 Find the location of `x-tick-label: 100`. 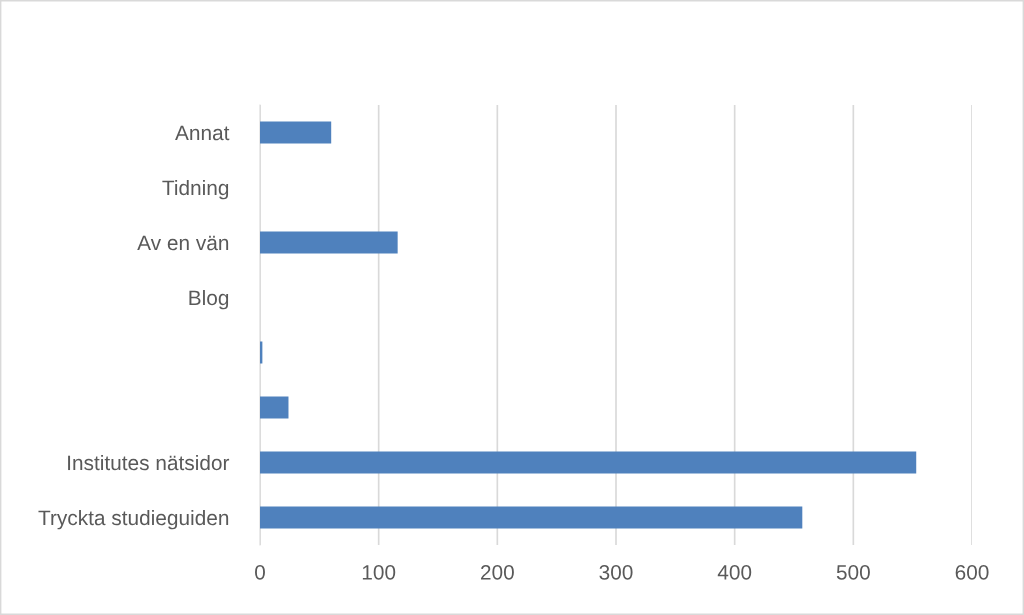

x-tick-label: 100 is located at coordinates (379, 572).